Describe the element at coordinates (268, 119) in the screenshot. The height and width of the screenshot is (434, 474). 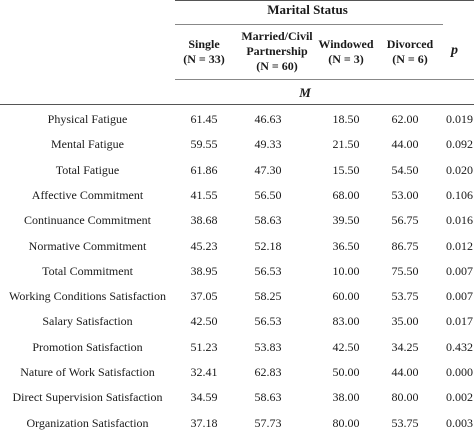
I see `table-cell: 46.63` at that location.